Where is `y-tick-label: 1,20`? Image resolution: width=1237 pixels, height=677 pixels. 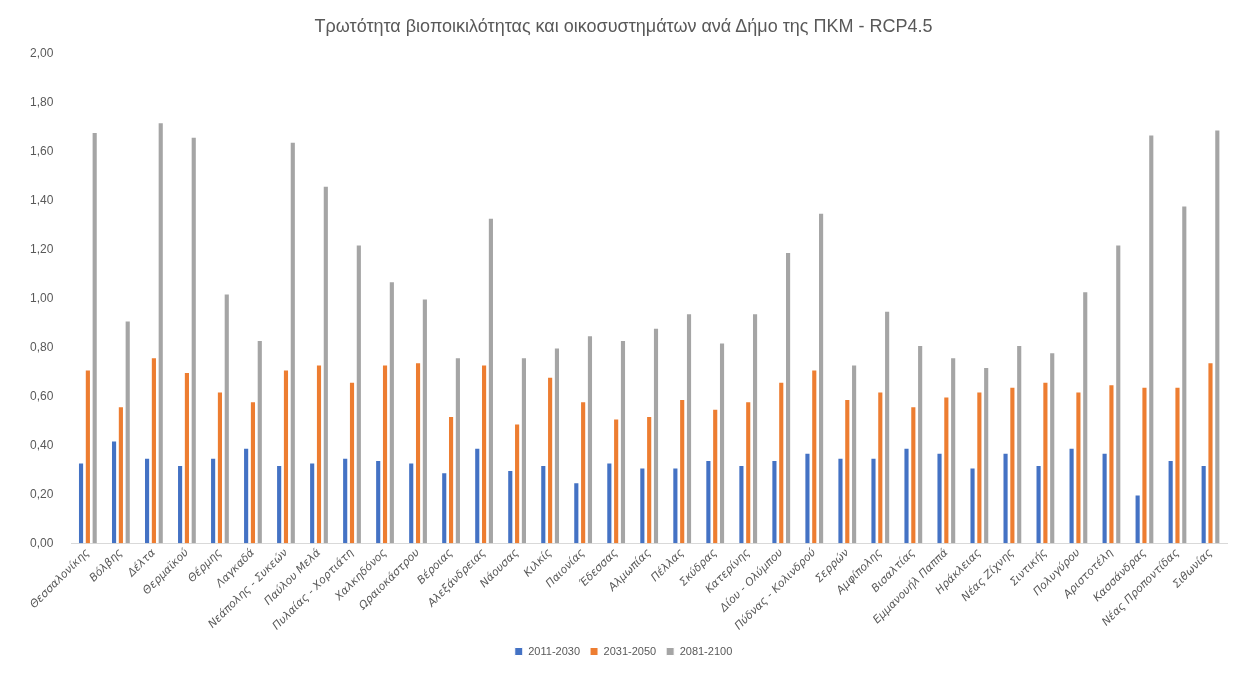
y-tick-label: 1,20 is located at coordinates (42, 248).